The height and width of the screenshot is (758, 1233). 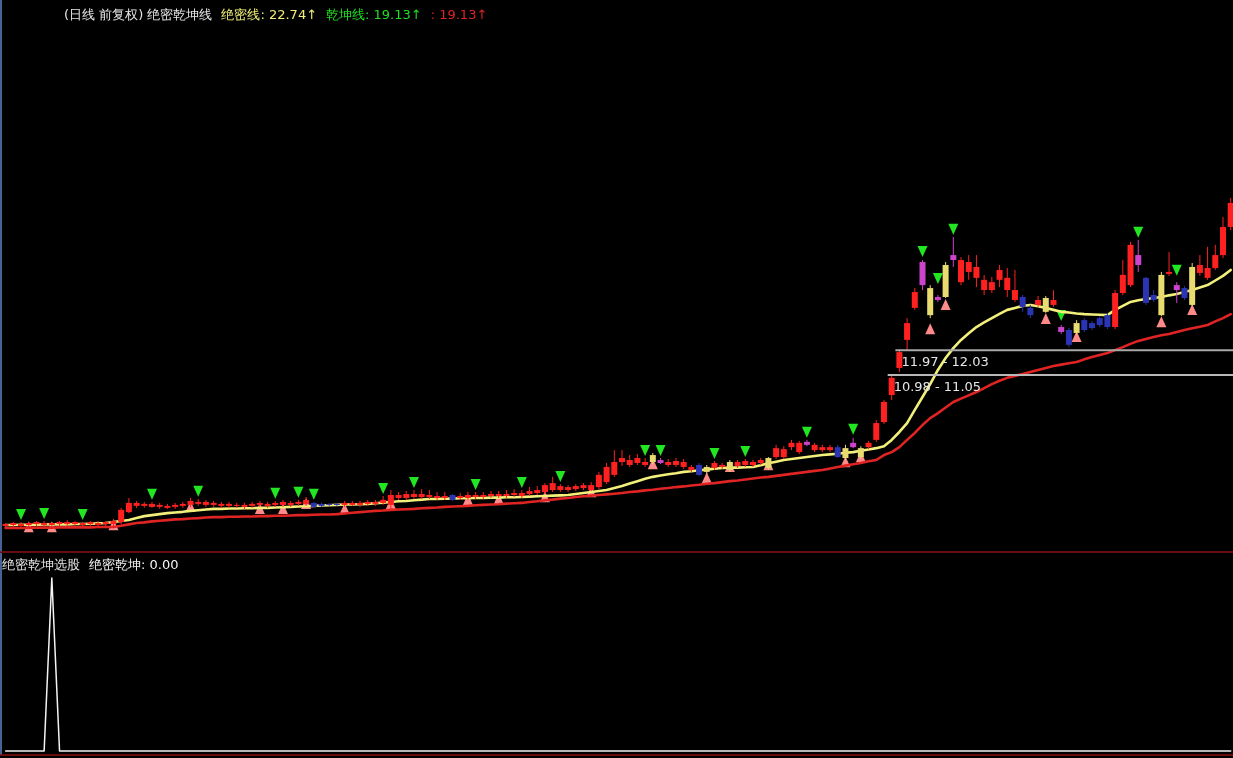 What do you see at coordinates (945, 362) in the screenshot?
I see `annotation: 11.97 - 12.03` at bounding box center [945, 362].